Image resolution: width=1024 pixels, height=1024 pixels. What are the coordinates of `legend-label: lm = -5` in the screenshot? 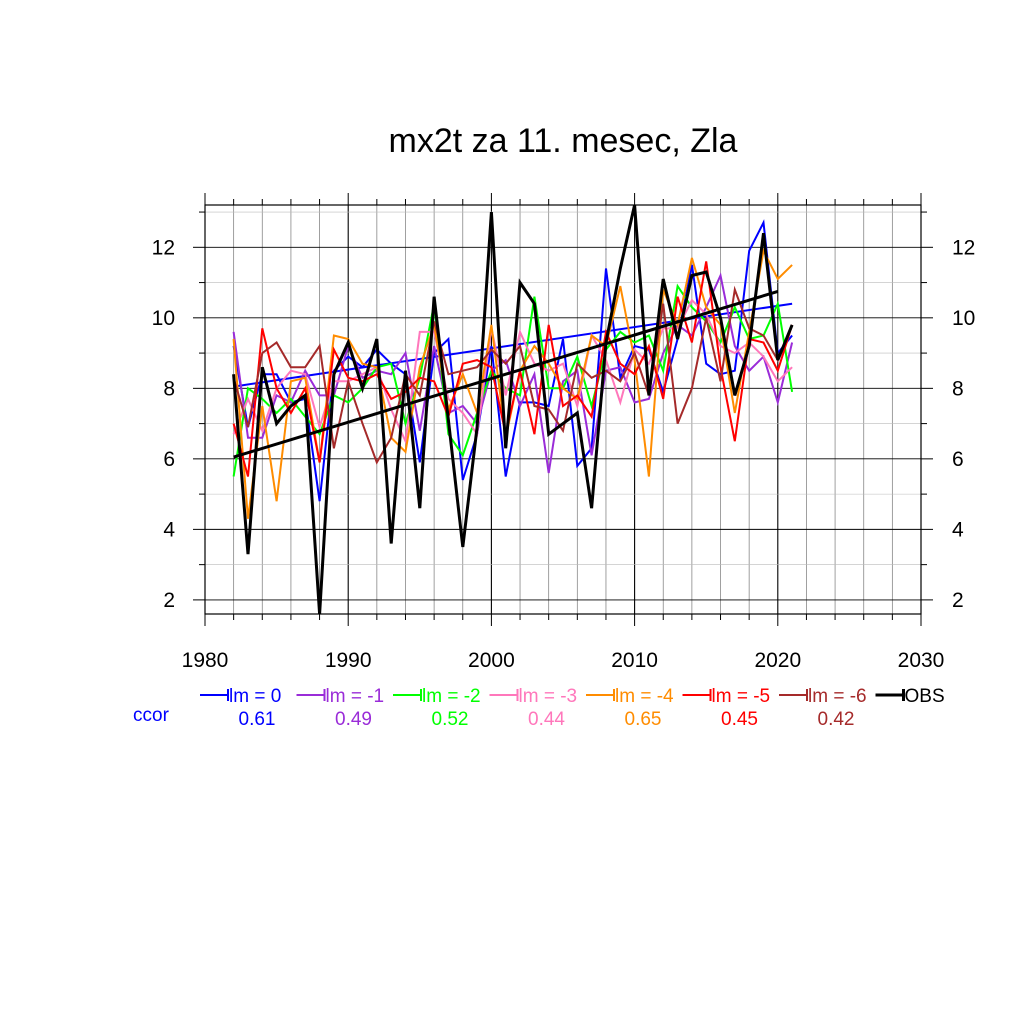 It's located at (741, 696).